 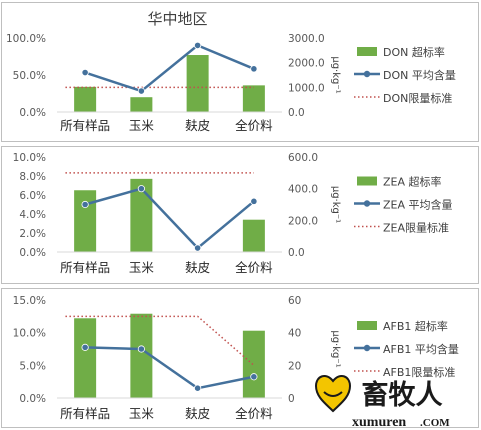 What do you see at coordinates (421, 349) in the screenshot?
I see `legend-label: AFB1 平均含量` at bounding box center [421, 349].